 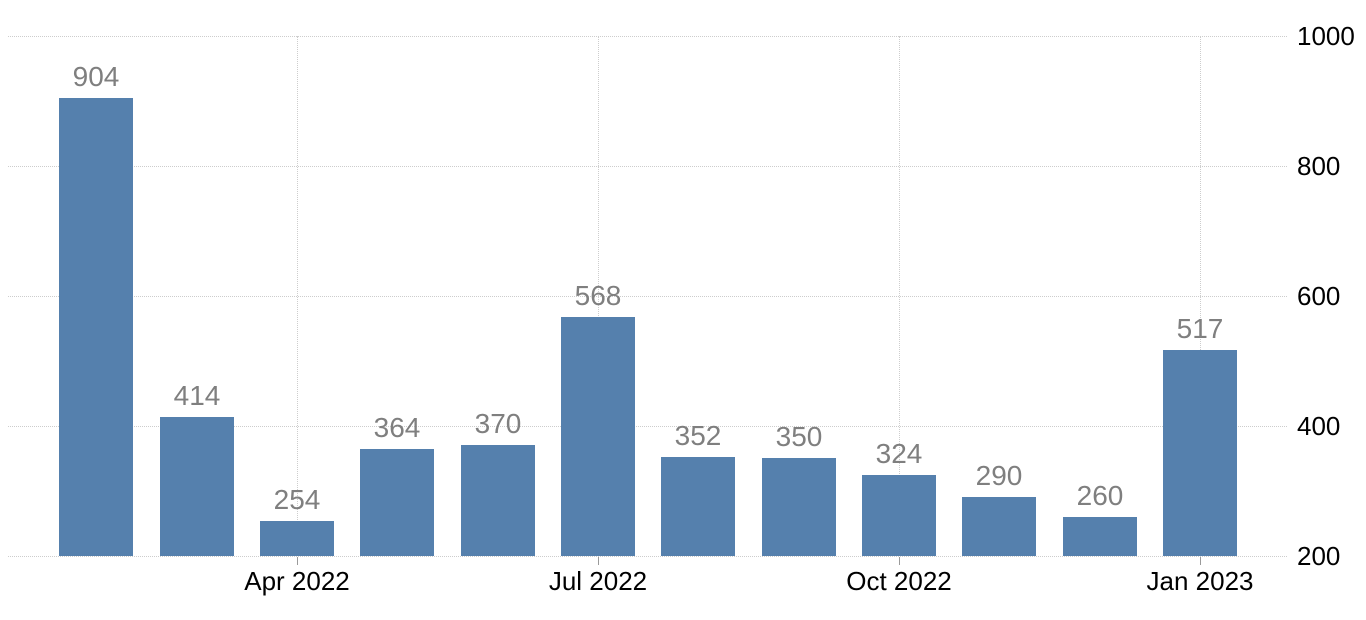 What do you see at coordinates (698, 435) in the screenshot?
I see `bar-value-label: 352` at bounding box center [698, 435].